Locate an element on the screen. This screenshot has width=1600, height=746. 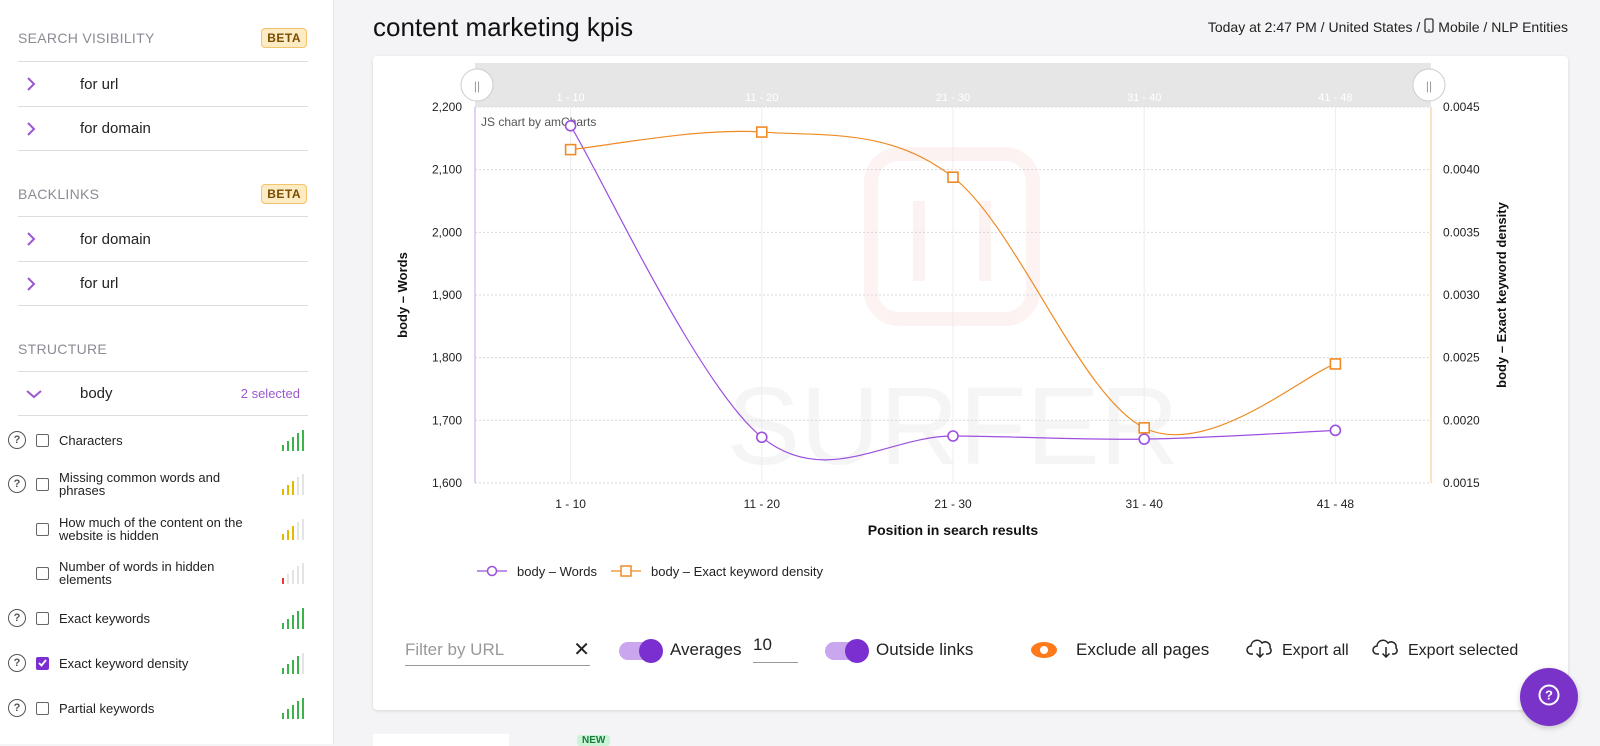
outside-links-toggle is located at coordinates (847, 651).